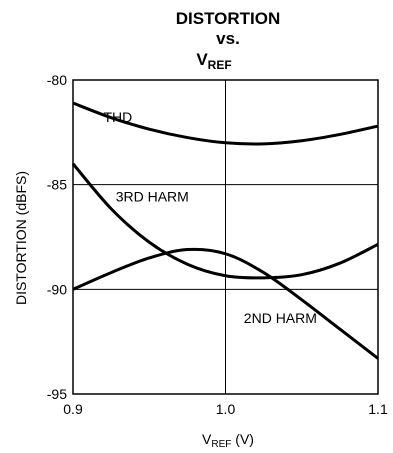 The height and width of the screenshot is (453, 393). I want to click on chart-title-vref-sub: REF, so click(220, 65).